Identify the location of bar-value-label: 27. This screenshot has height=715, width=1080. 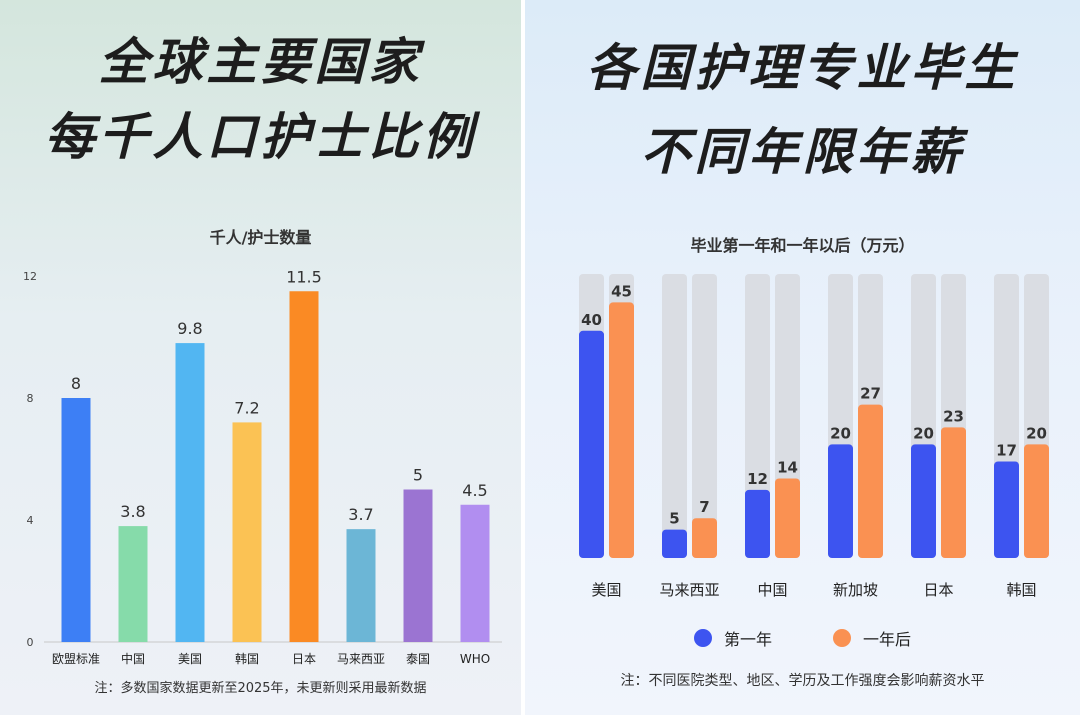
(870, 394).